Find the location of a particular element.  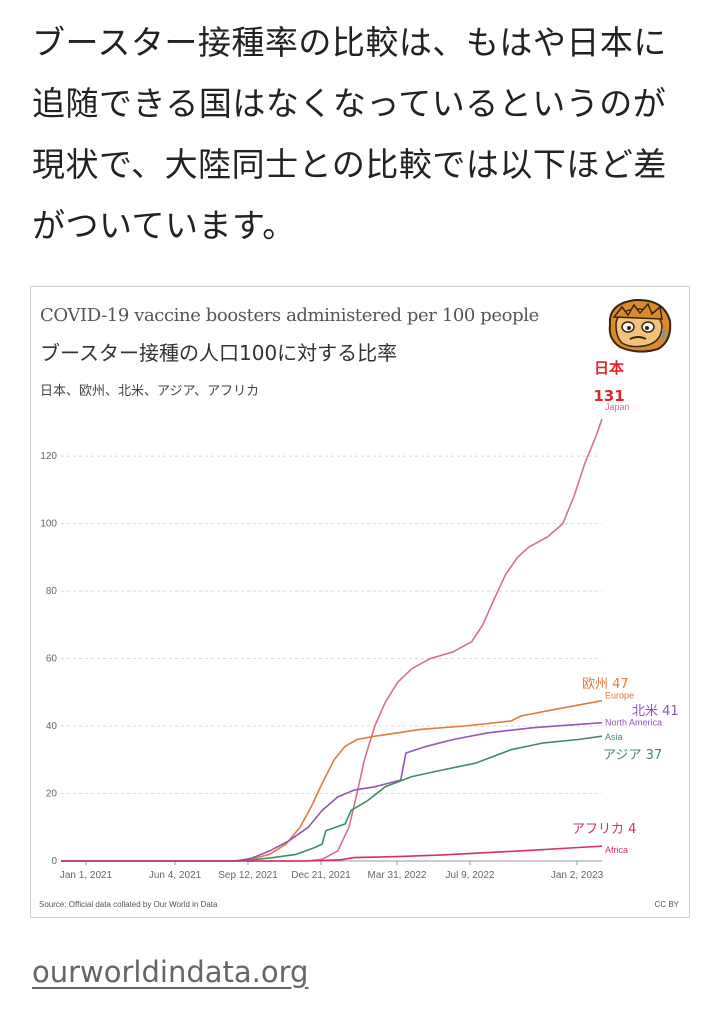

chart-license: CC BY is located at coordinates (666, 904).